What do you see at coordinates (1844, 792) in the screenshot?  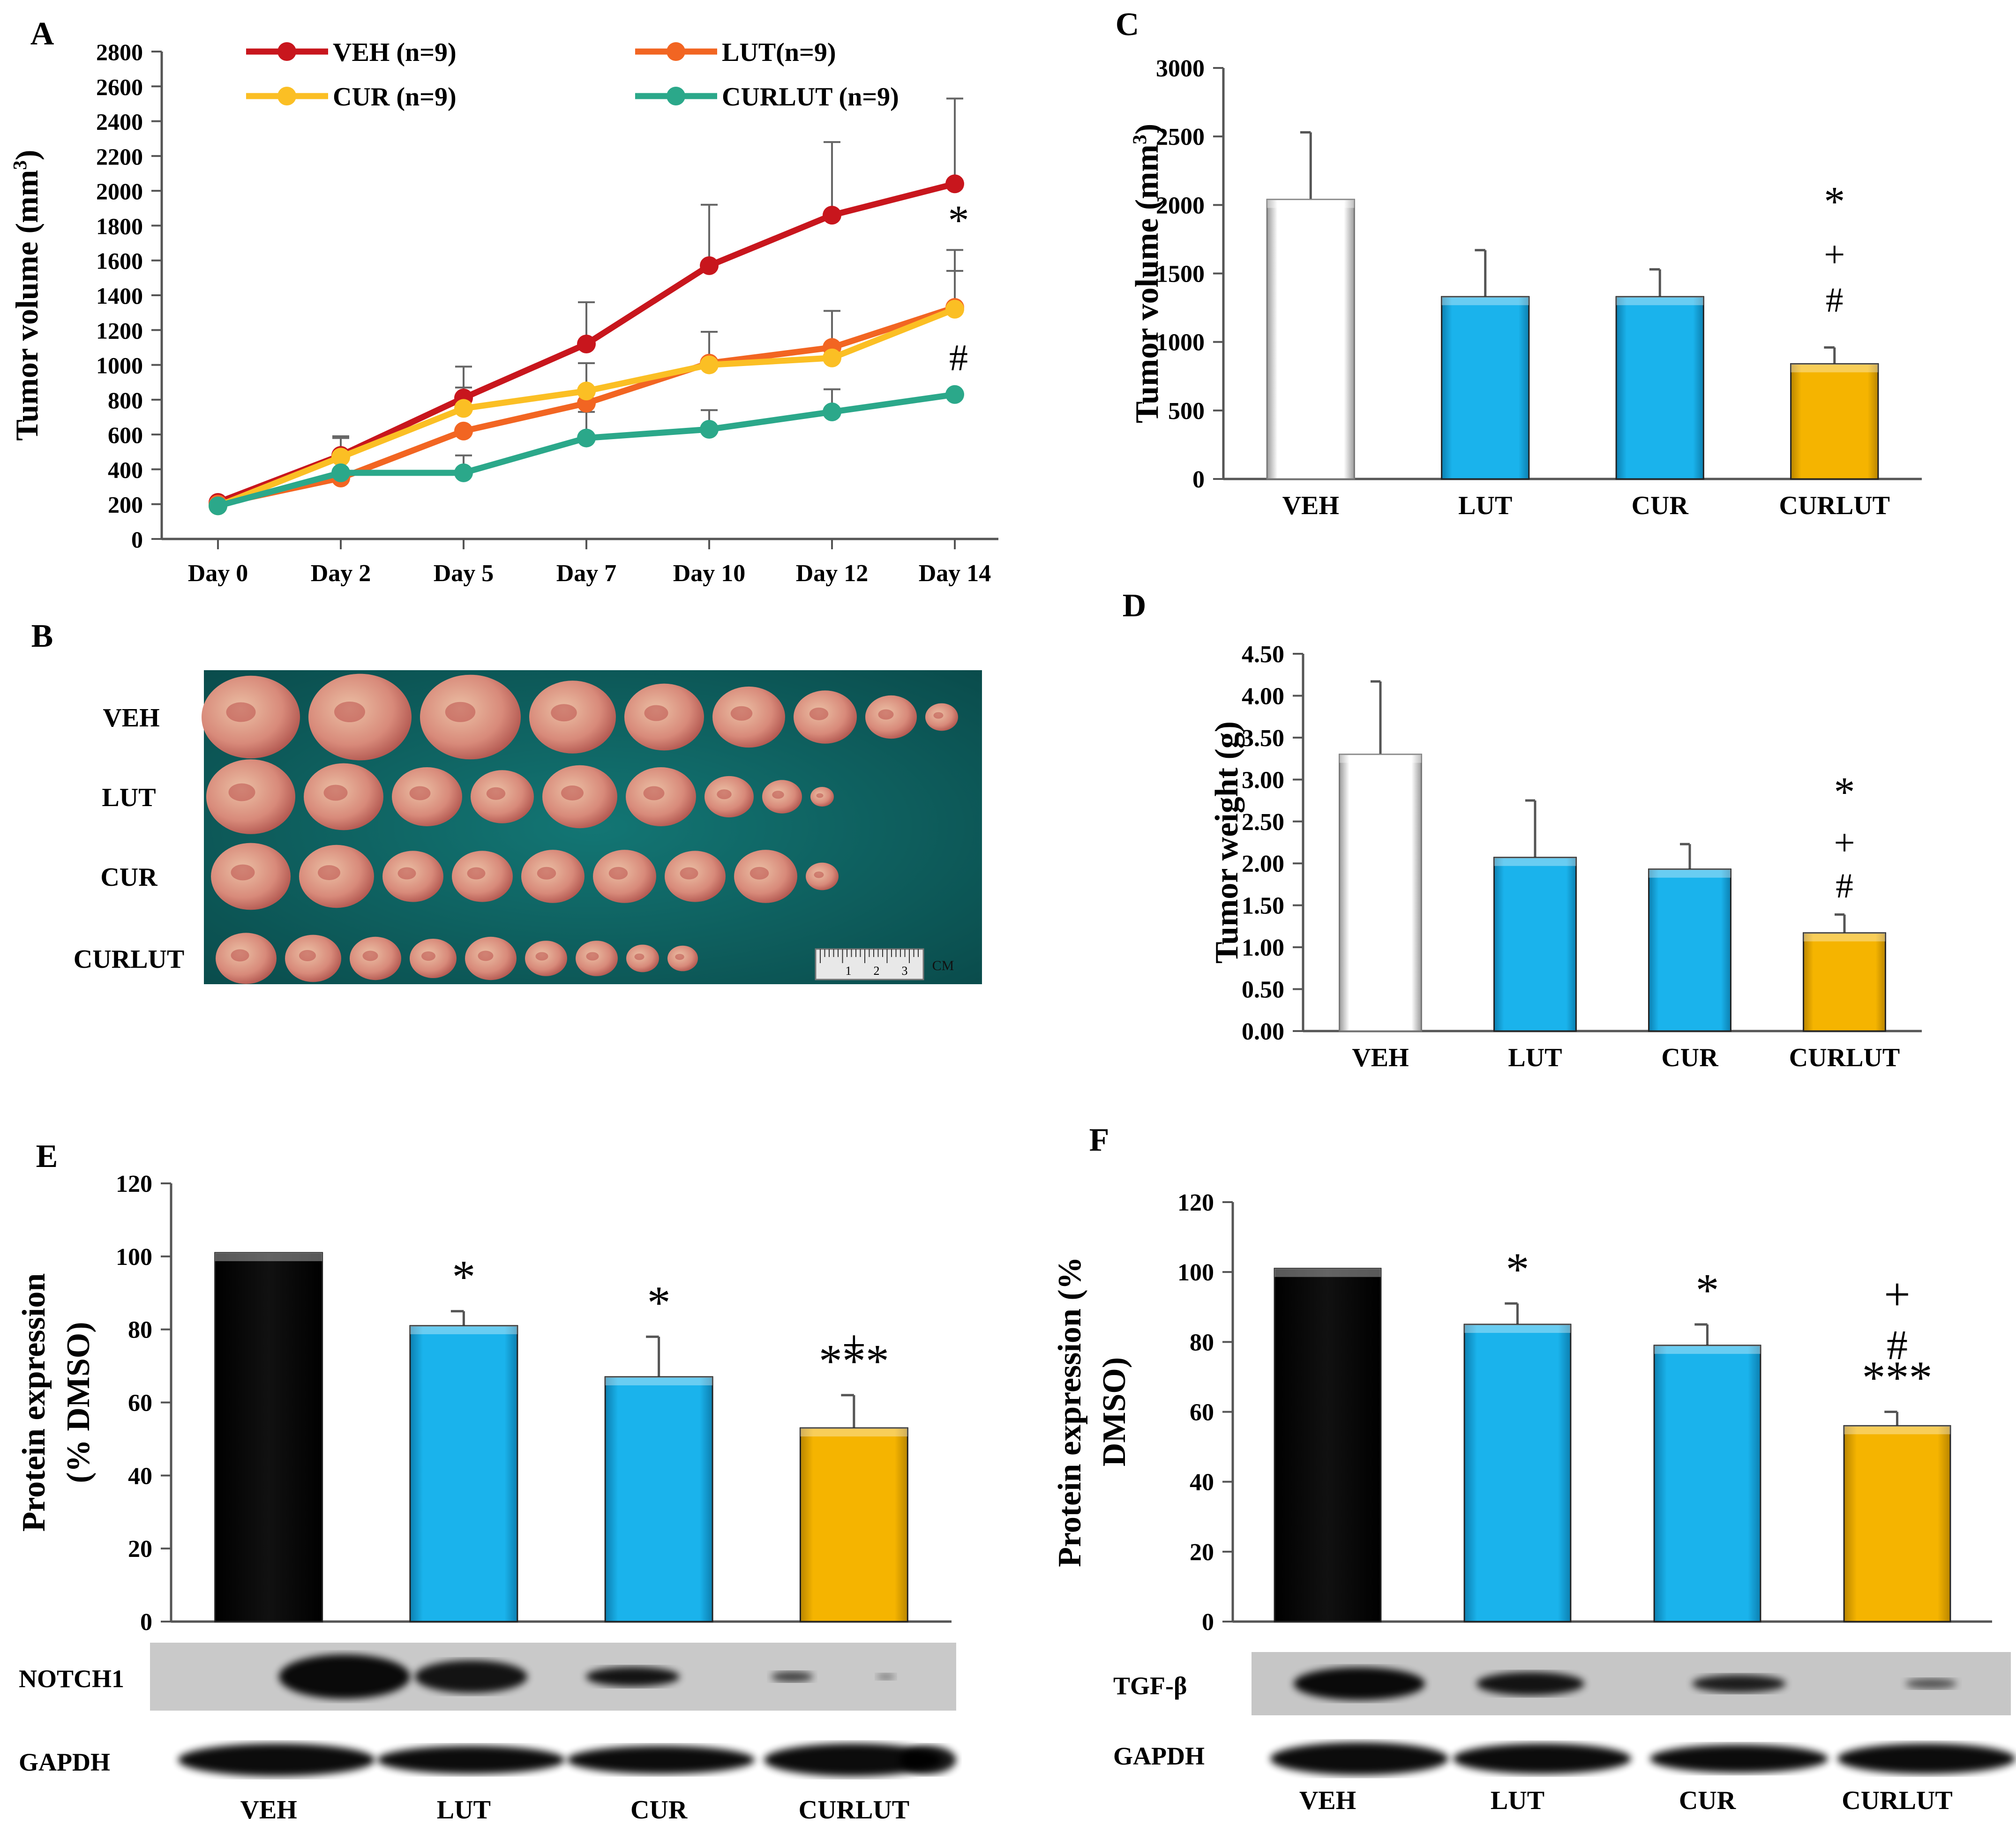 I see `annotation-stack-d: *` at bounding box center [1844, 792].